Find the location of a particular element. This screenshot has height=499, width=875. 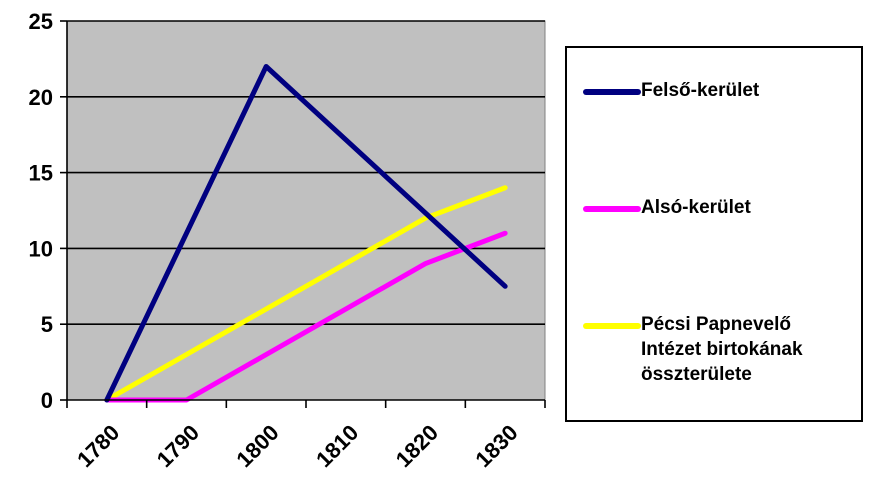

y-tick-label-15: 15 is located at coordinates (41, 173).